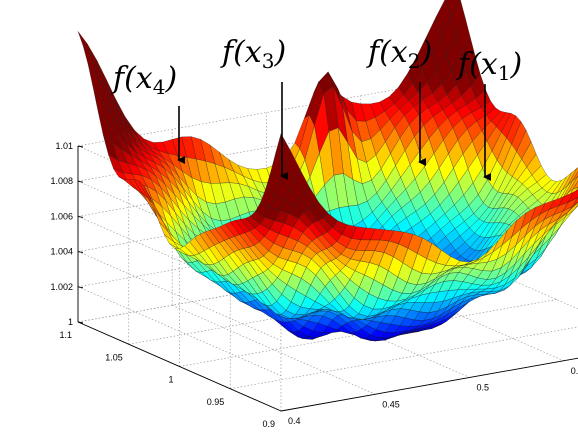 The width and height of the screenshot is (578, 432). I want to click on annotation-label: f(x2), so click(399, 54).